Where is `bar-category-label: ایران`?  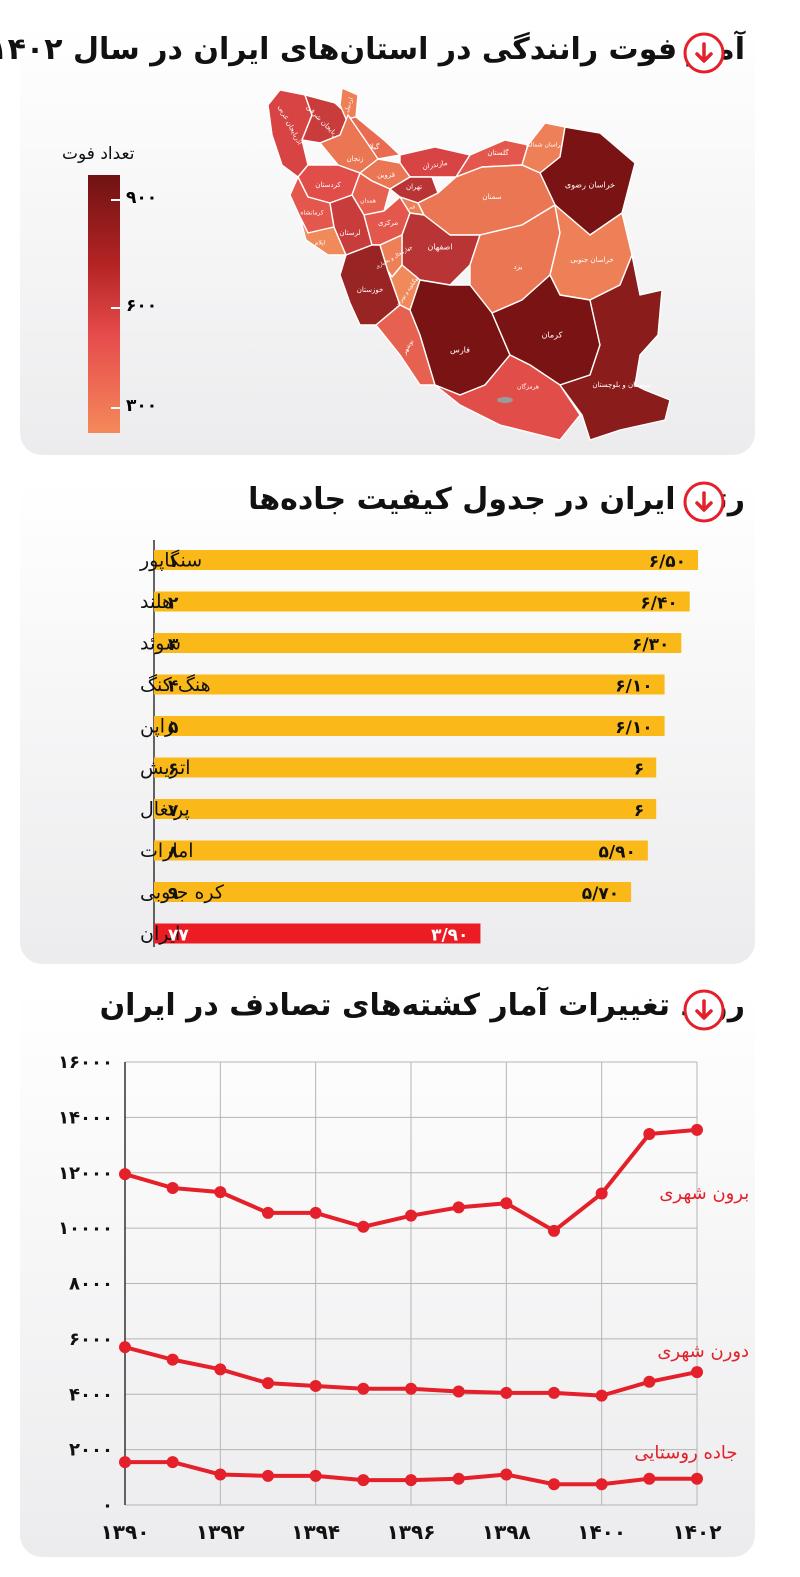
bar-category-label: ایران is located at coordinates (160, 934).